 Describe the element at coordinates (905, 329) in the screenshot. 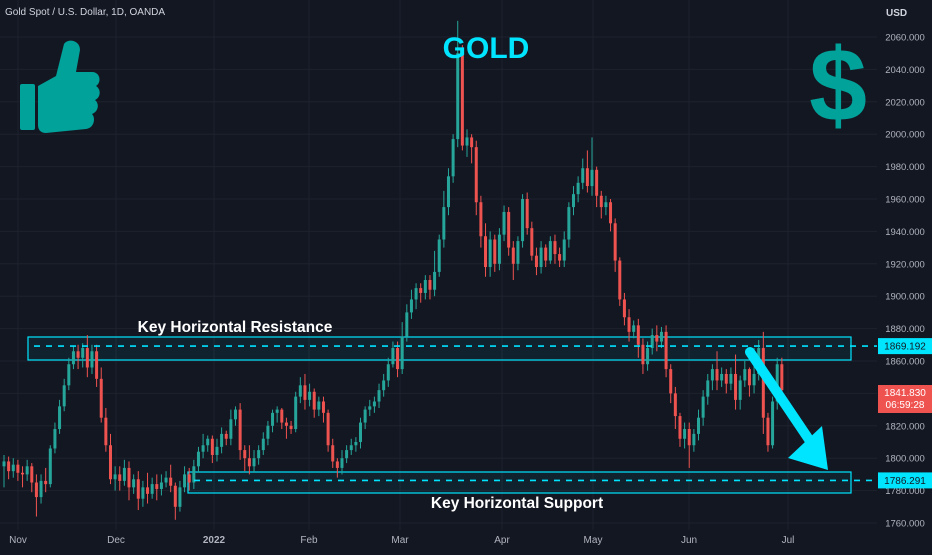

I see `y-tick-label: 1880.000` at that location.